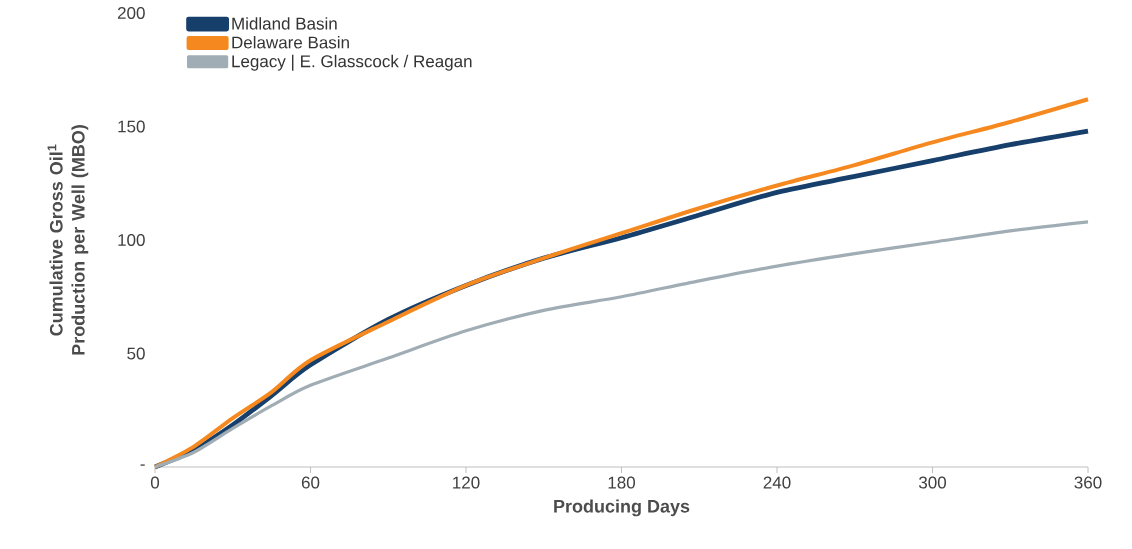 Image resolution: width=1132 pixels, height=549 pixels. I want to click on y-tick-label: 50, so click(136, 353).